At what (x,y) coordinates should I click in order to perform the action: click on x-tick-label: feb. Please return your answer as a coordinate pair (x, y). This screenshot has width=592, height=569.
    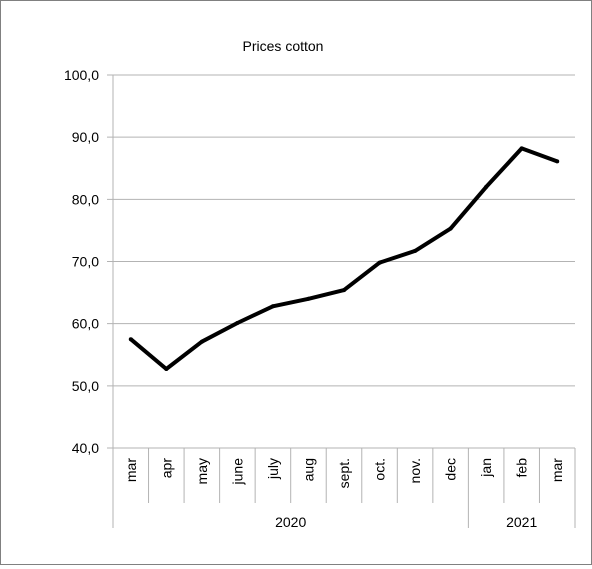
    Looking at the image, I should click on (522, 468).